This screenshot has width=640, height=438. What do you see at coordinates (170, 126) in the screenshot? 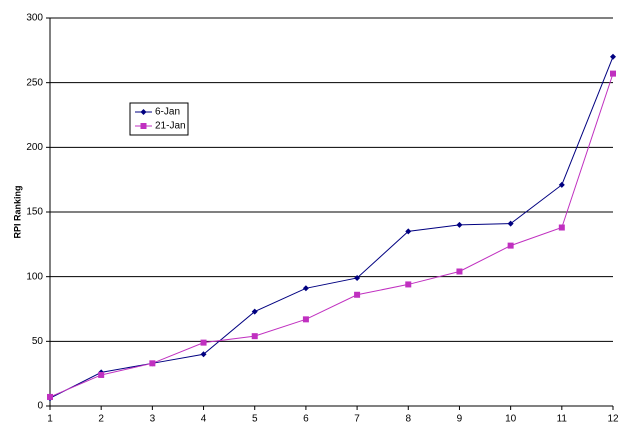
I see `legend-label: 21-Jan` at bounding box center [170, 126].